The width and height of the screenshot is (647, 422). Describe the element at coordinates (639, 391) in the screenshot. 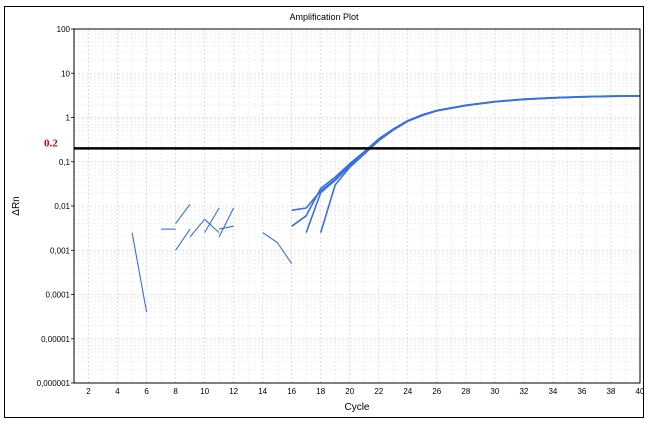

I see `x-tick-label: 40` at that location.